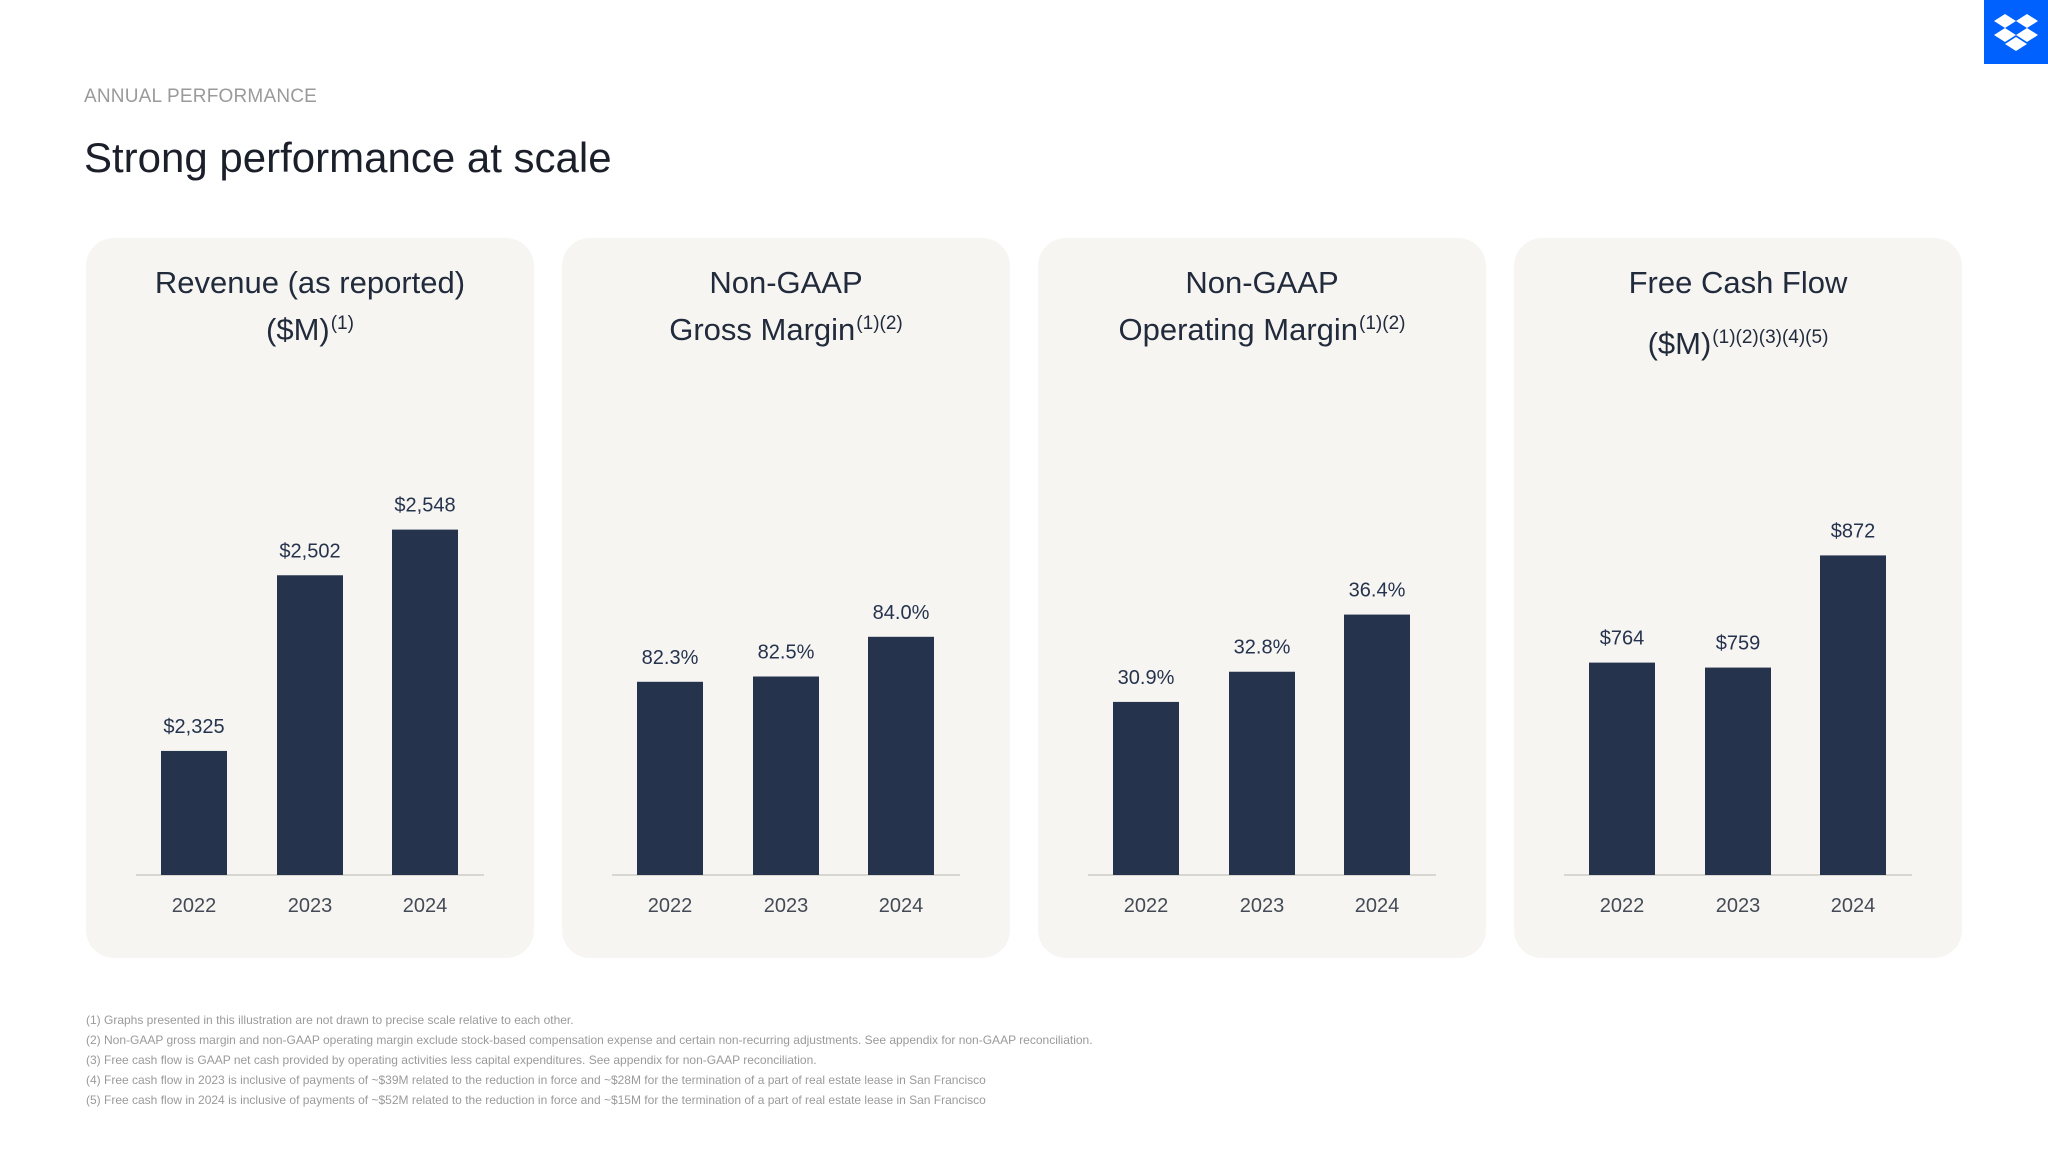  I want to click on card-title: Free Cash Flow ($M)(1)(2)(3)(4)(5), so click(1738, 313).